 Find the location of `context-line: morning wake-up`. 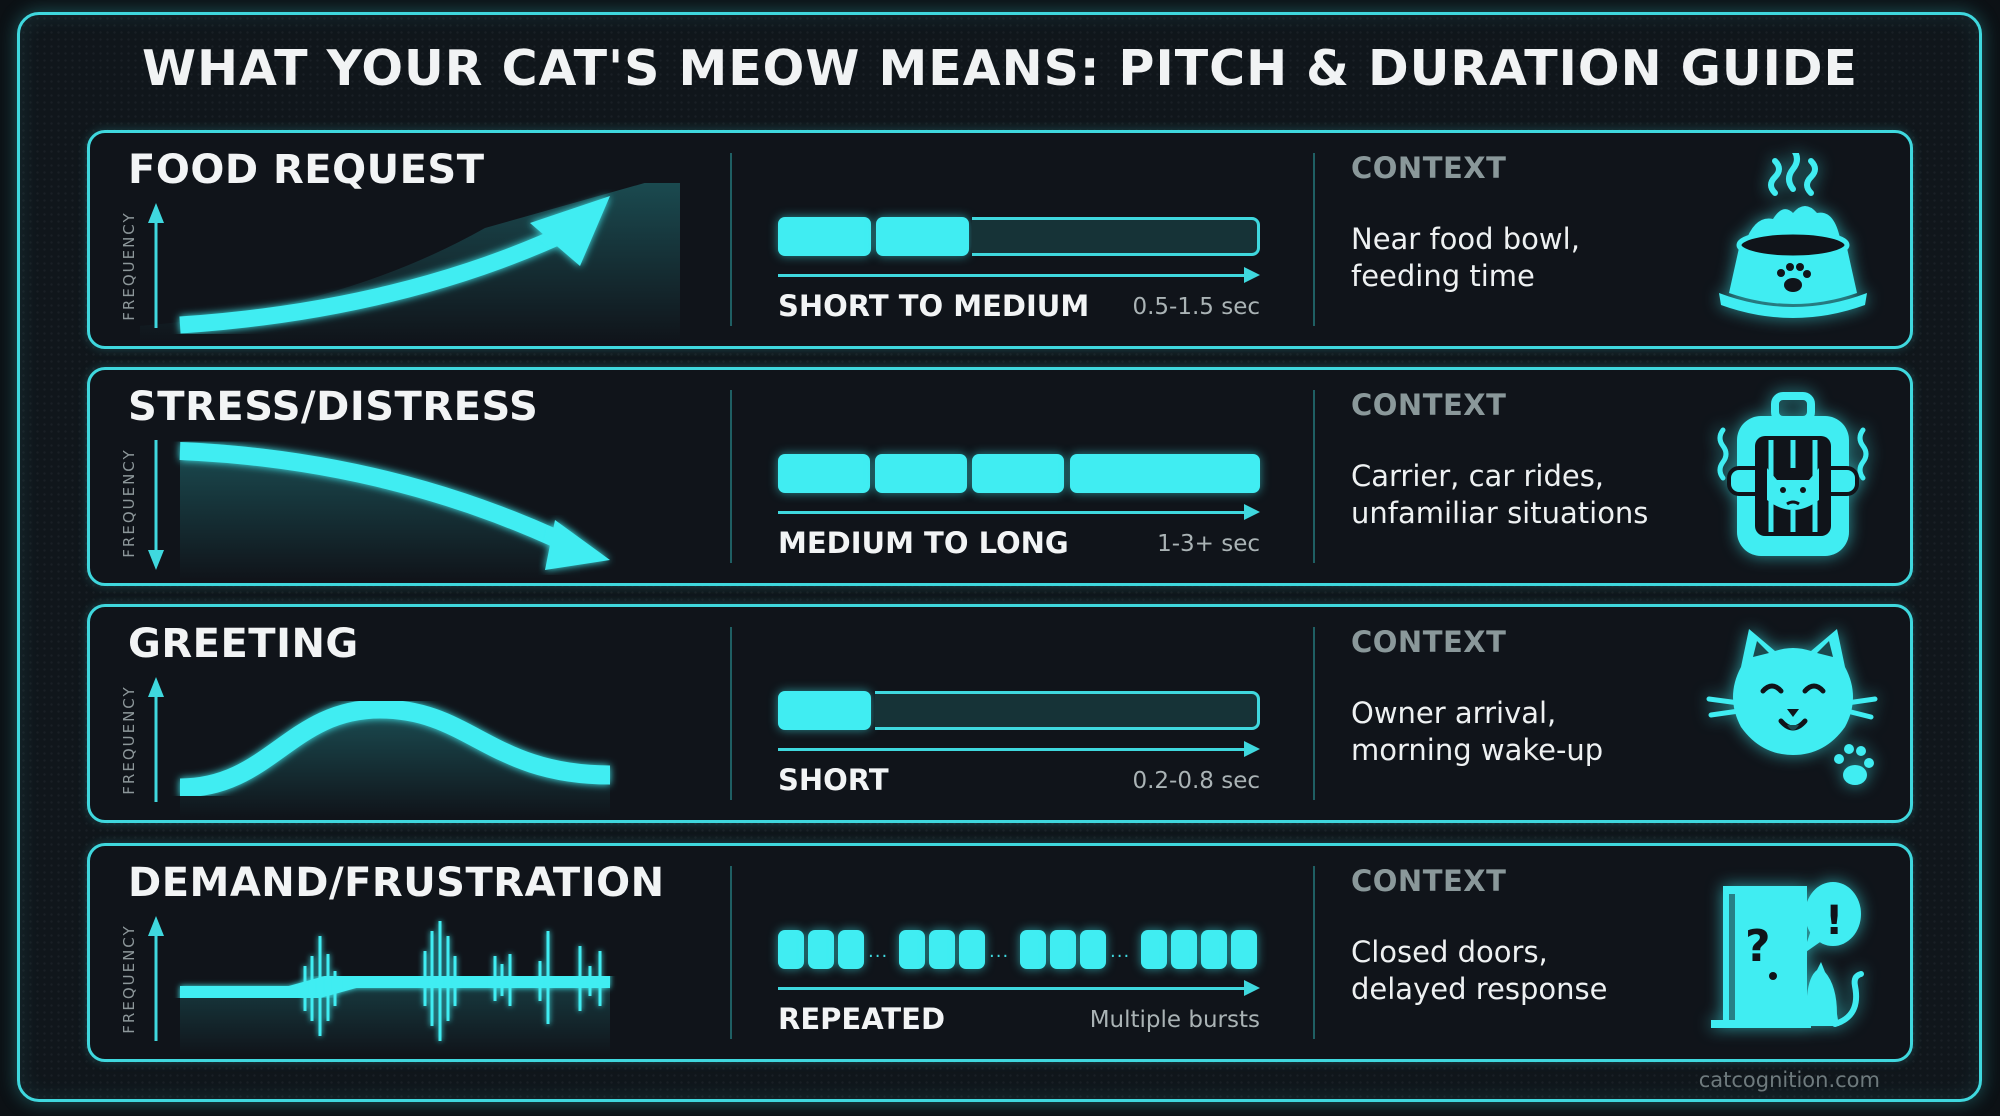

context-line: morning wake-up is located at coordinates (1477, 750).